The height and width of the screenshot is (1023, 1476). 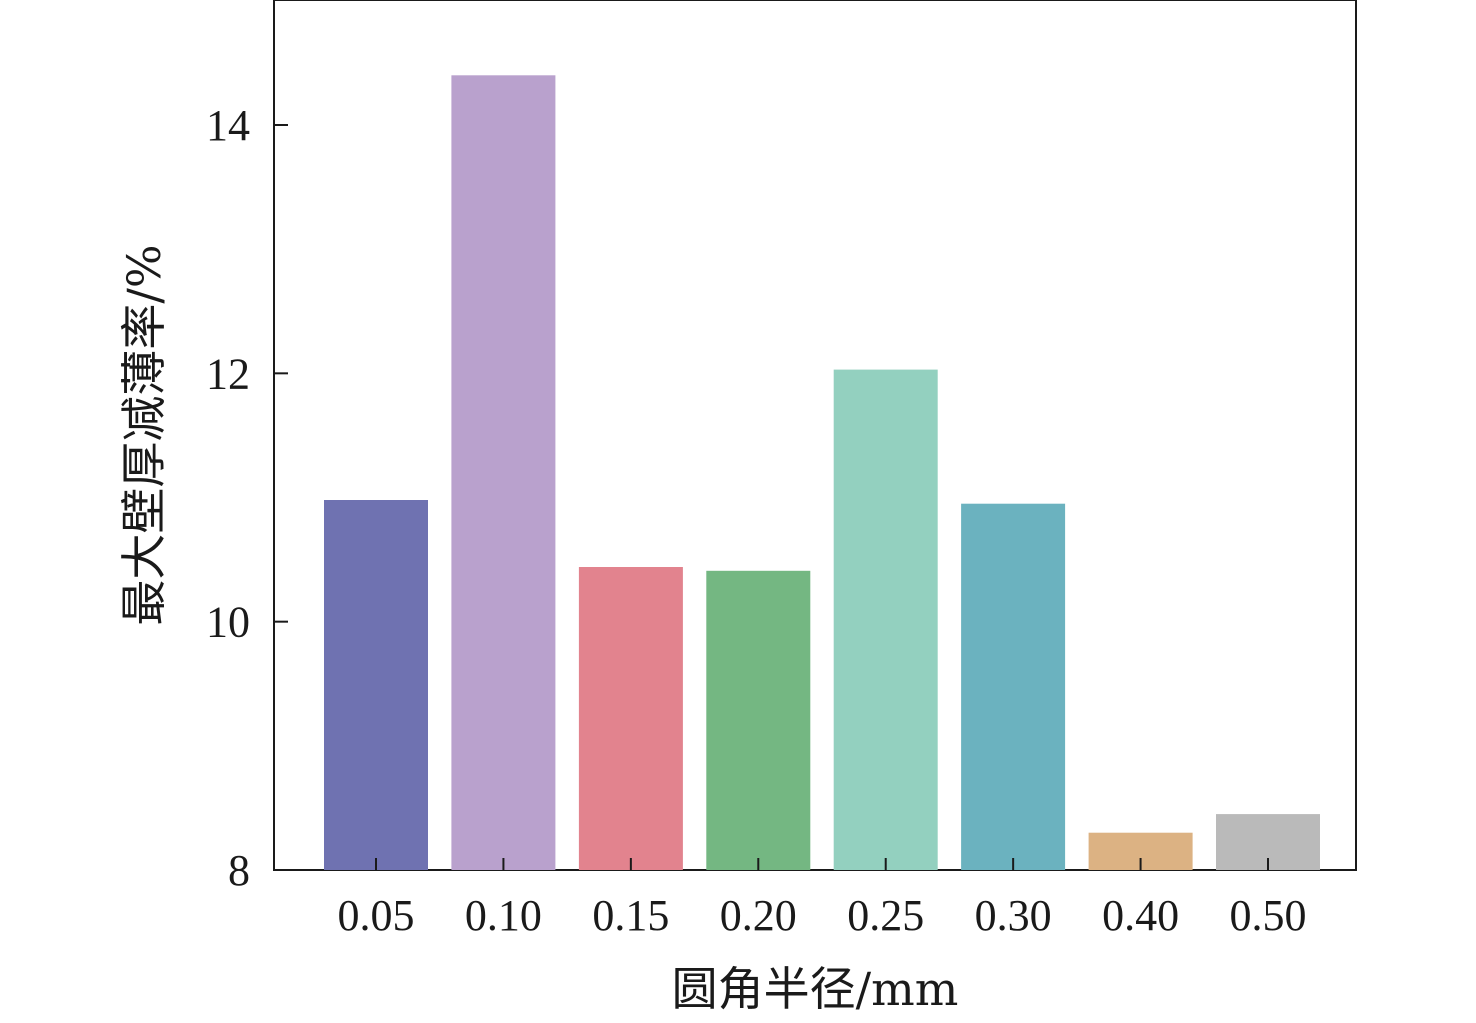 What do you see at coordinates (822, 899) in the screenshot?
I see `x-axis-ticks: 0.05 0.10 0.15 0.20 0.25 0.30 0.40 0.50` at bounding box center [822, 899].